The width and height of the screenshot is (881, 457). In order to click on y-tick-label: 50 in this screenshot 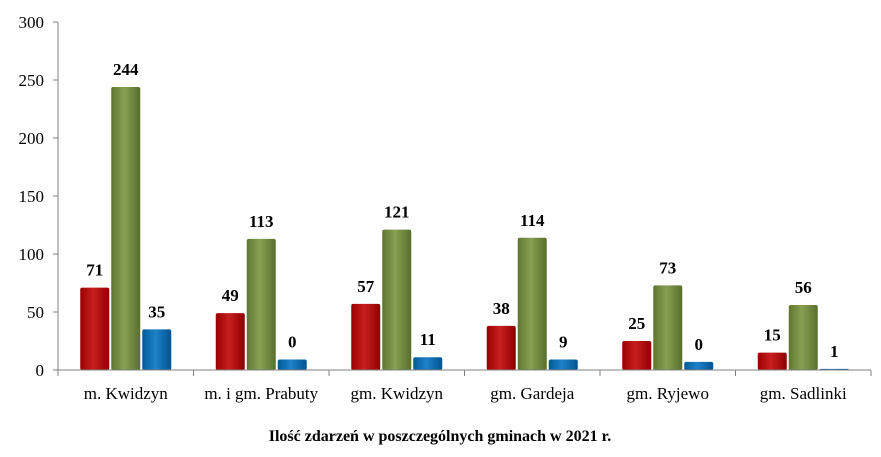, I will do `click(35, 312)`.